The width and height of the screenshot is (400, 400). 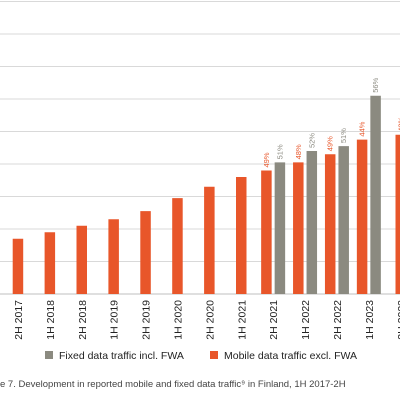 I want to click on x-tick-label: 2H 2020, so click(x=210, y=320).